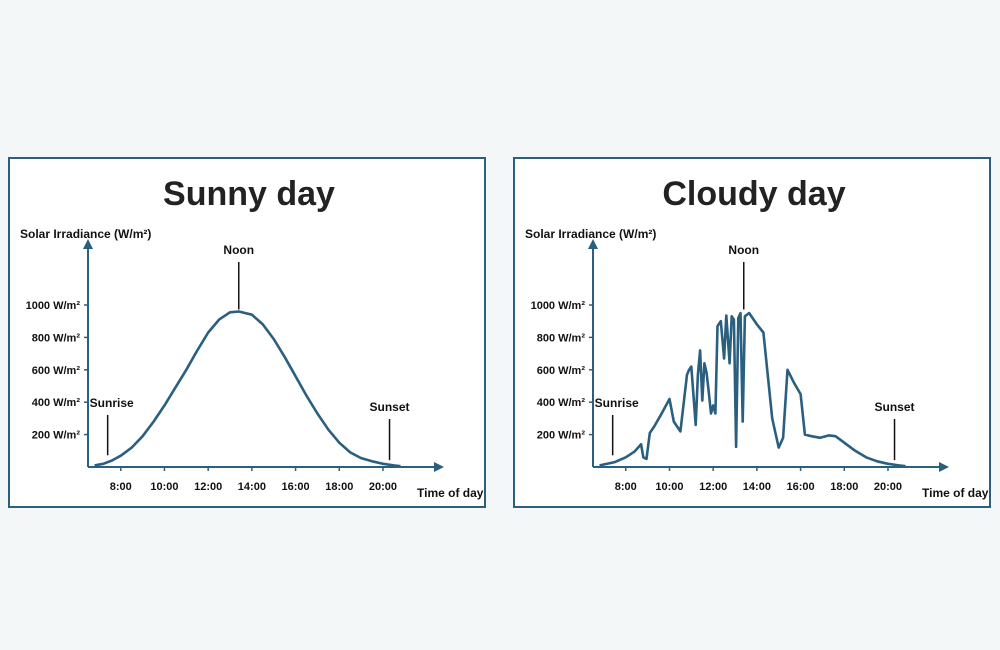 This screenshot has height=650, width=1000. Describe the element at coordinates (753, 194) in the screenshot. I see `chart-title: Cloudy day` at that location.